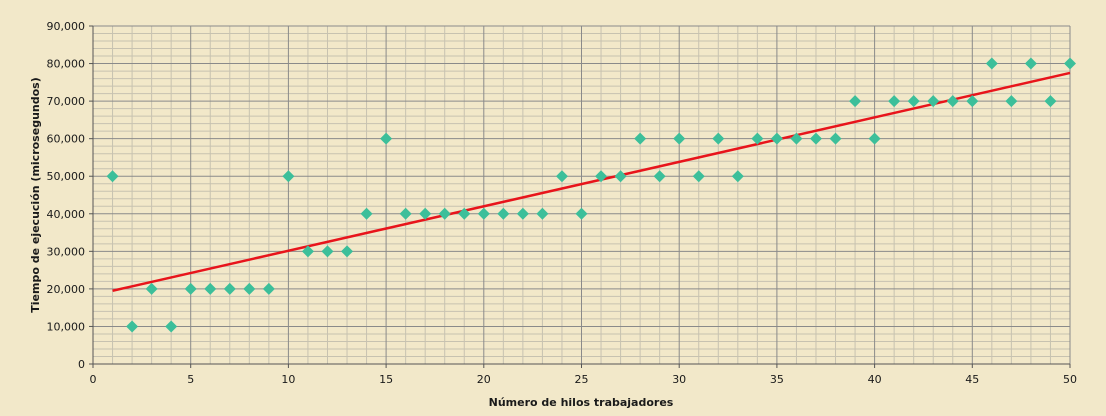 This screenshot has height=416, width=1106. What do you see at coordinates (66, 26) in the screenshot?
I see `y-tick-label: 90,000` at bounding box center [66, 26].